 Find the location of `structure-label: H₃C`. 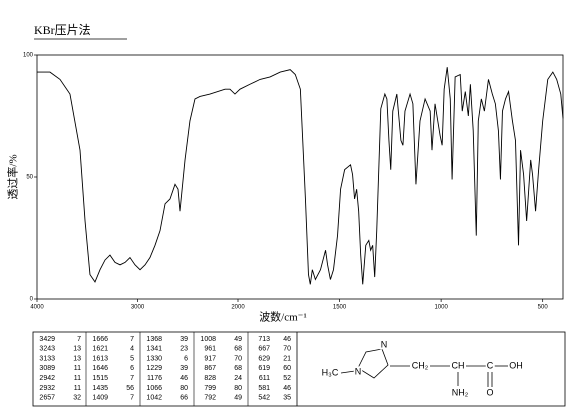

structure-label: H₃C is located at coordinates (330, 372).